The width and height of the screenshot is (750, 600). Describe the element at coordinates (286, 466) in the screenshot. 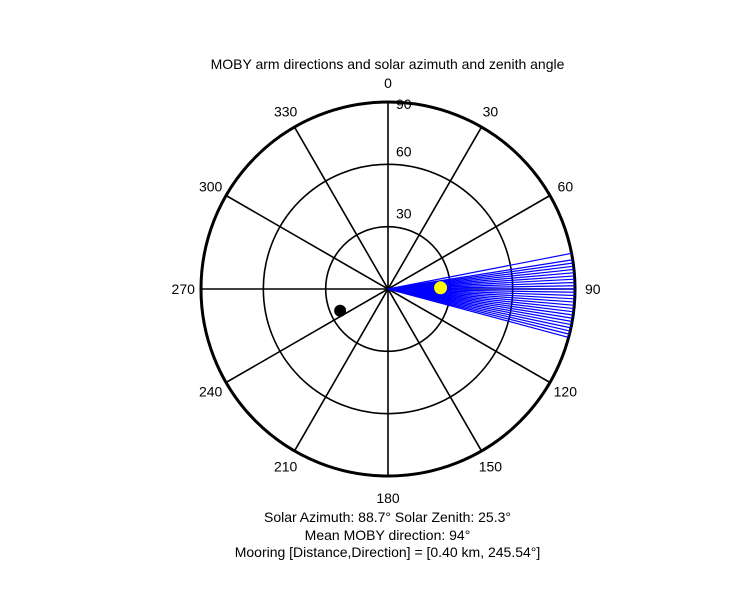

I see `angle-tick-label-210: 210` at that location.